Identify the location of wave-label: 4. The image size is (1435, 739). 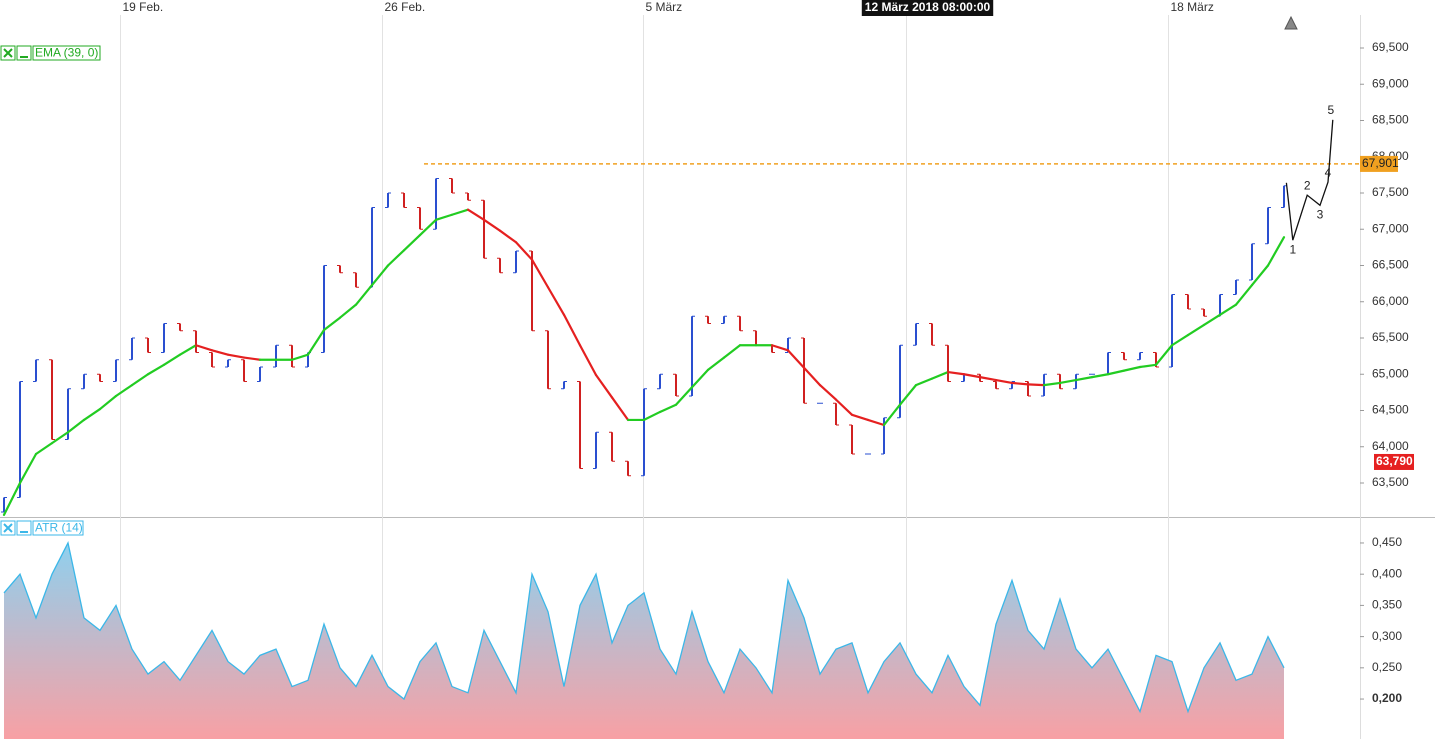
(1328, 172).